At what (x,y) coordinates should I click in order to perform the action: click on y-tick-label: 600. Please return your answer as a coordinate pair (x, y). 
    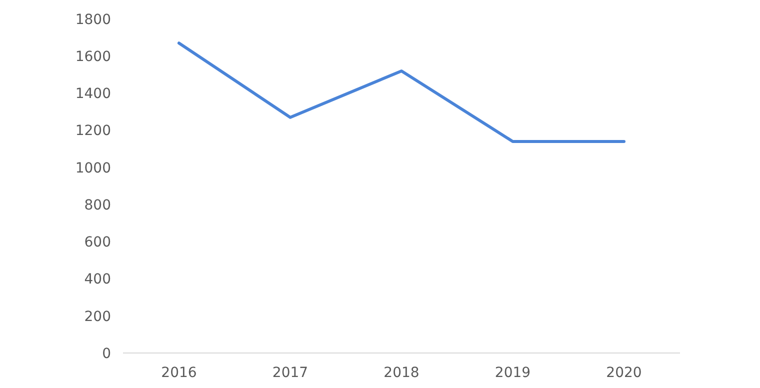
    Looking at the image, I should click on (97, 242).